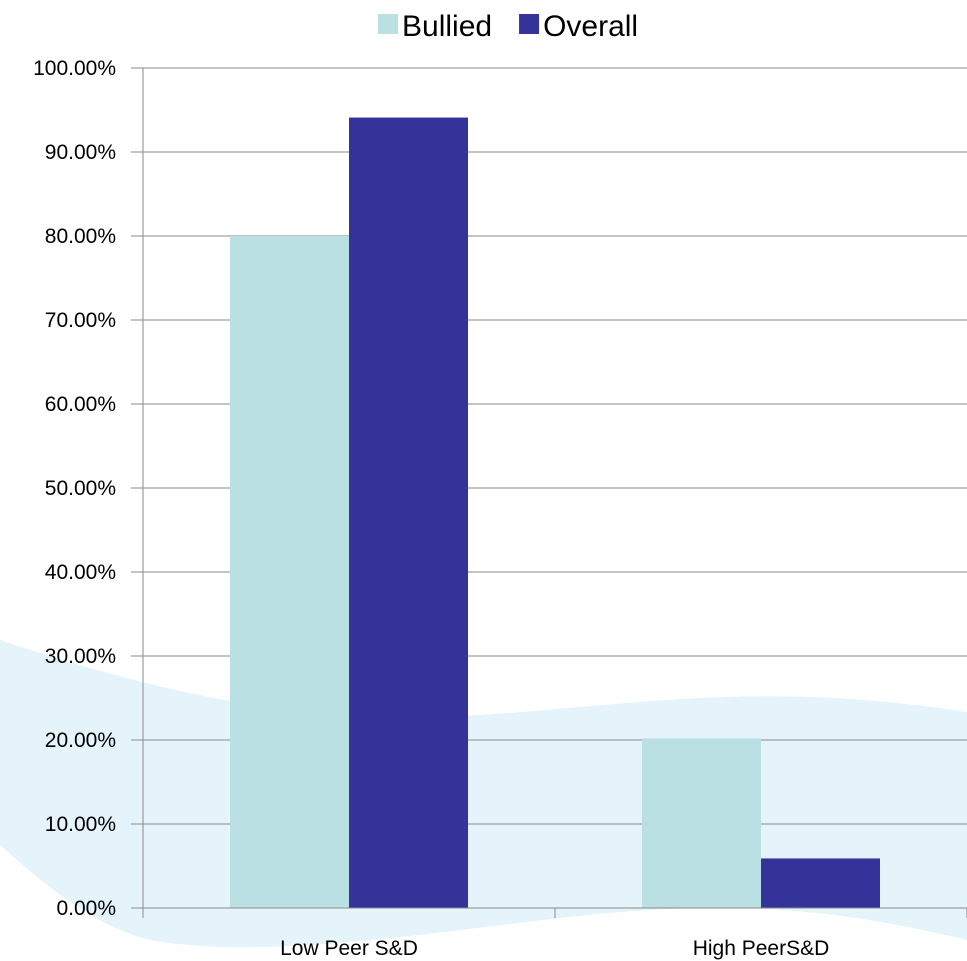 This screenshot has height=961, width=967. Describe the element at coordinates (80, 320) in the screenshot. I see `y-tick-label: 70.00%` at that location.